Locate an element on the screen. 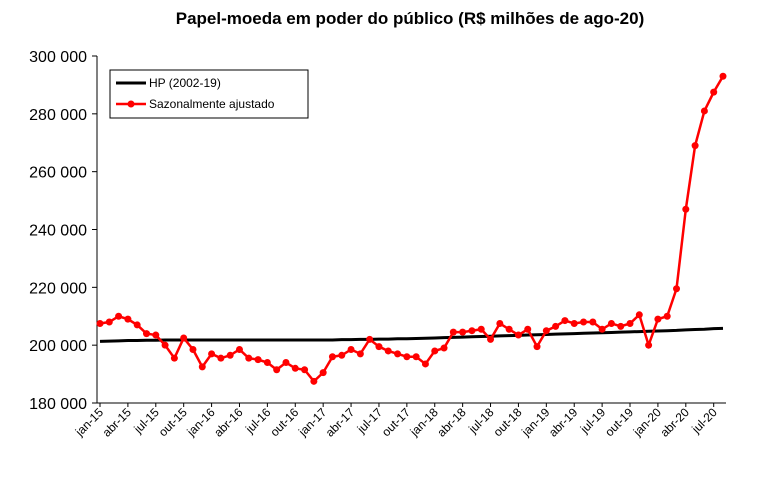 The width and height of the screenshot is (768, 479). legend-marker is located at coordinates (131, 104).